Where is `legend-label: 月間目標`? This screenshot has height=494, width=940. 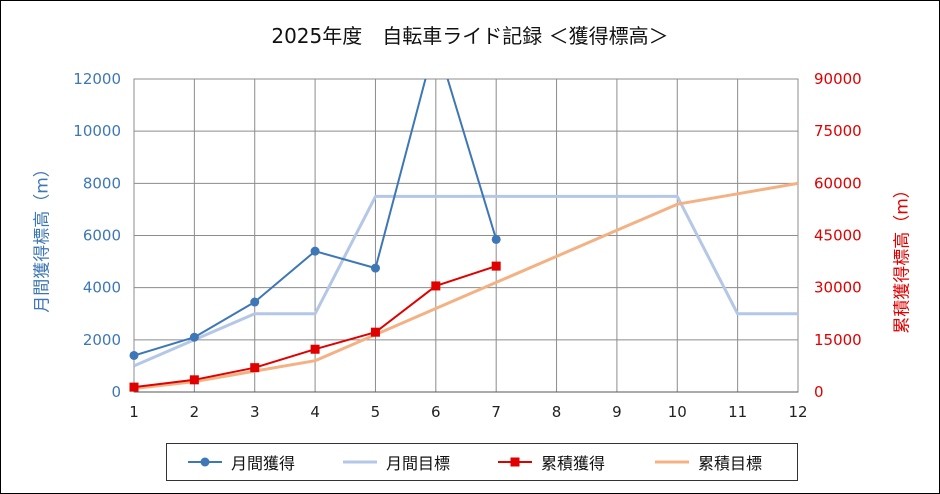 legend-label: 月間目標 is located at coordinates (418, 463).